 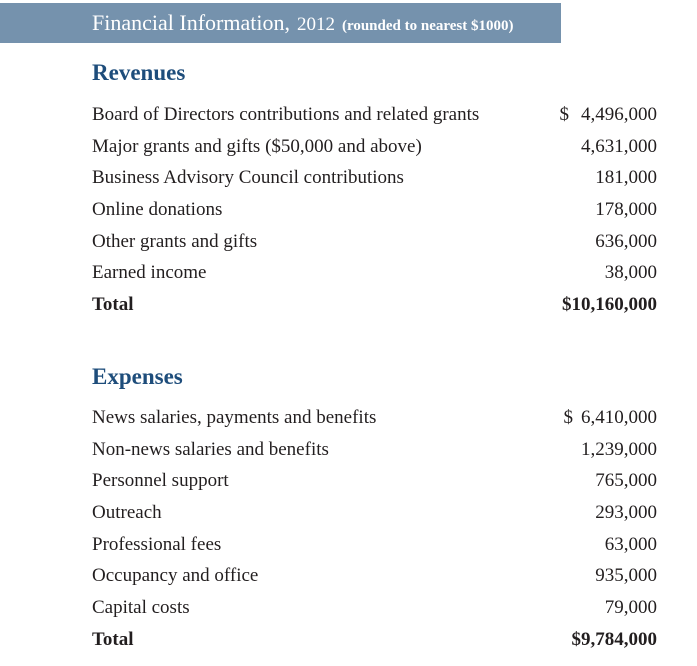 I want to click on row-amount: 178,000, so click(x=626, y=210).